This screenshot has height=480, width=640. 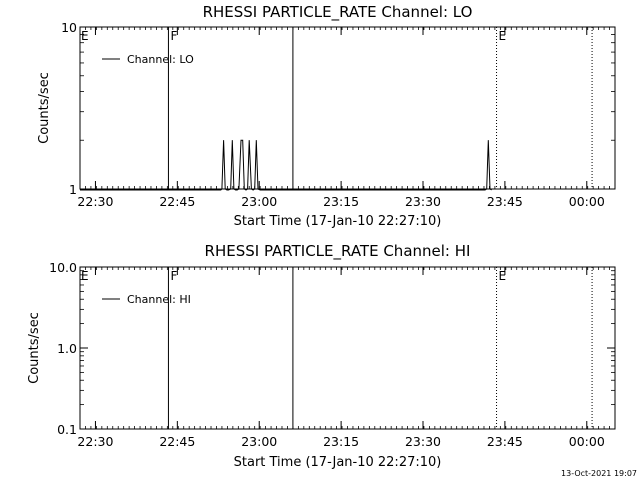 What do you see at coordinates (63, 267) in the screenshot?
I see `y-tick-label: 10.0` at bounding box center [63, 267].